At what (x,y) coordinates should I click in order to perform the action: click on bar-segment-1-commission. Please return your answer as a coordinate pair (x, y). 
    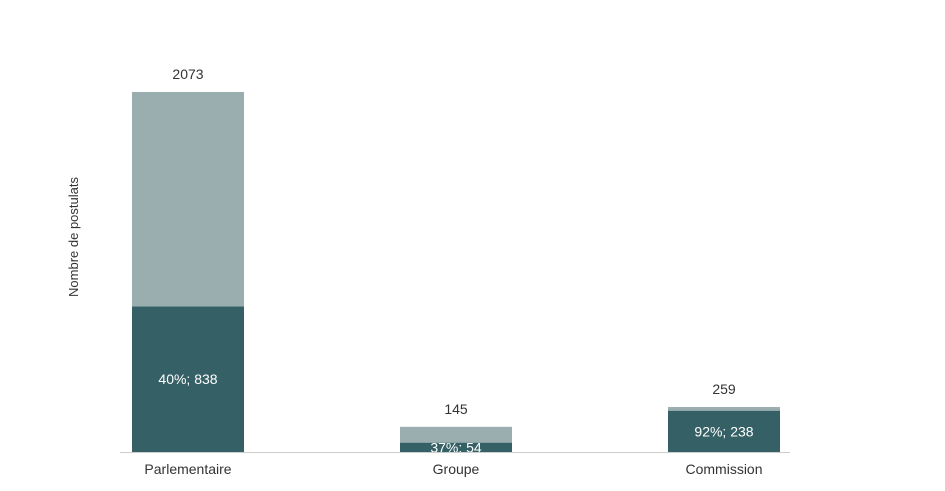
    Looking at the image, I should click on (724, 431).